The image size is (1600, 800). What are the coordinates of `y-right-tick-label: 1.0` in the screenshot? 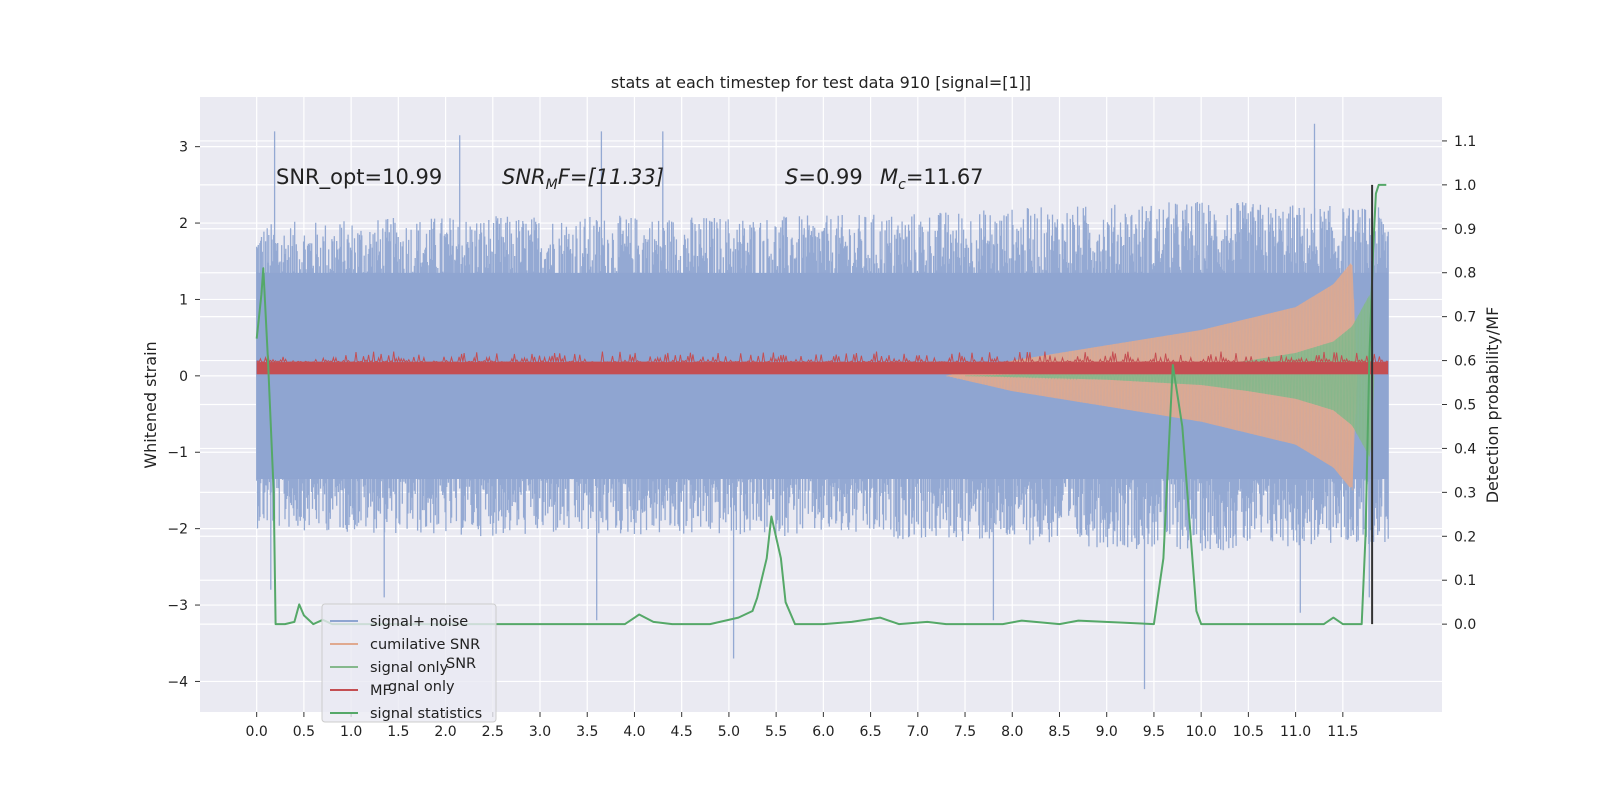 It's located at (1465, 186).